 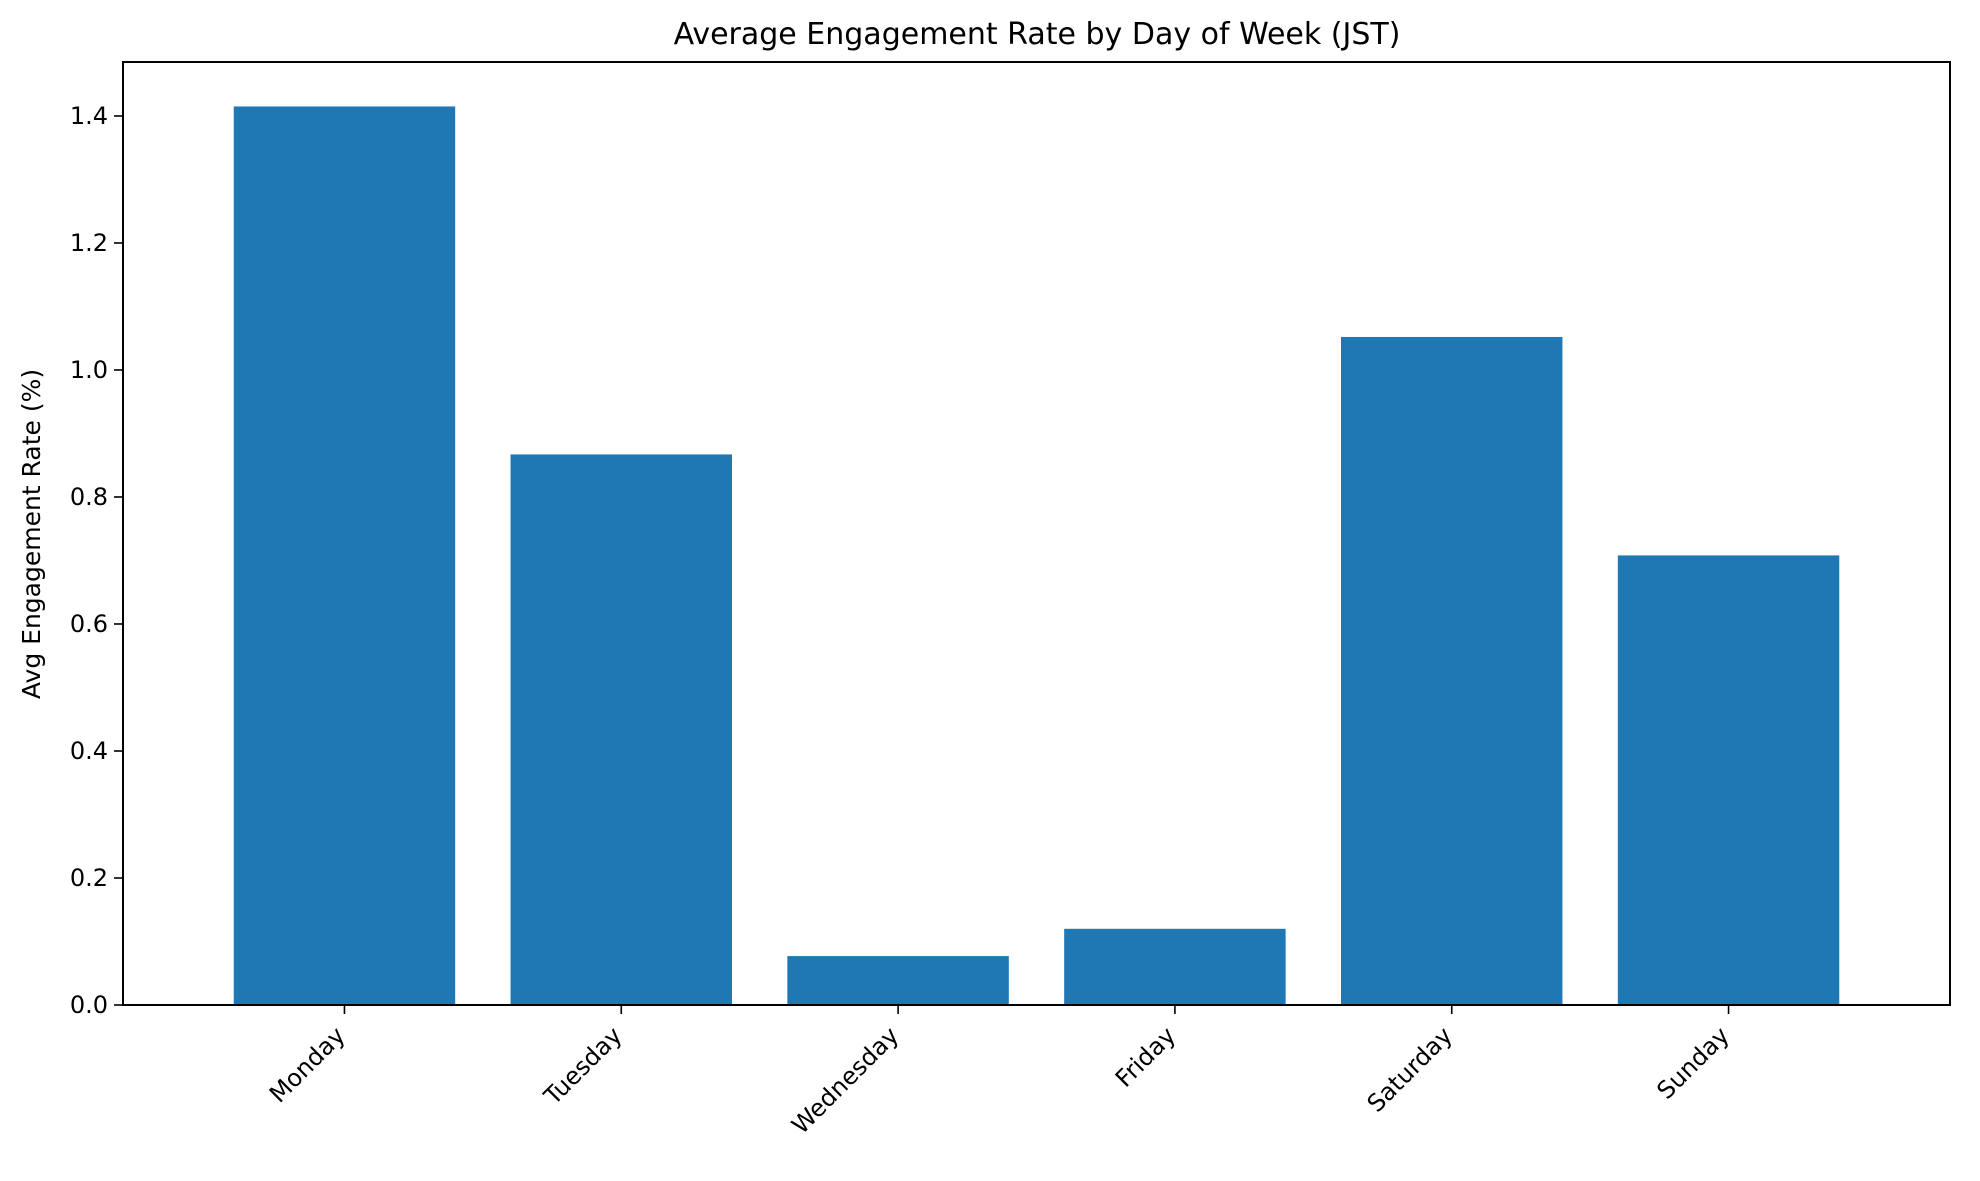 I want to click on y-tick-label: 0.4, so click(x=89, y=751).